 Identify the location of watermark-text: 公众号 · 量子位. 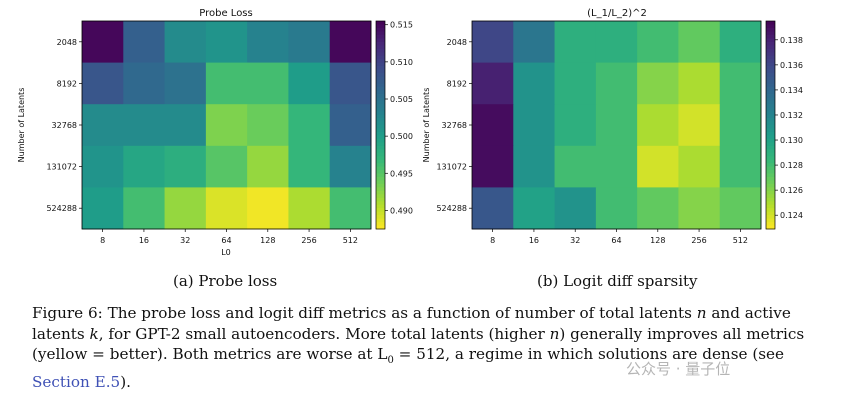
(678, 369).